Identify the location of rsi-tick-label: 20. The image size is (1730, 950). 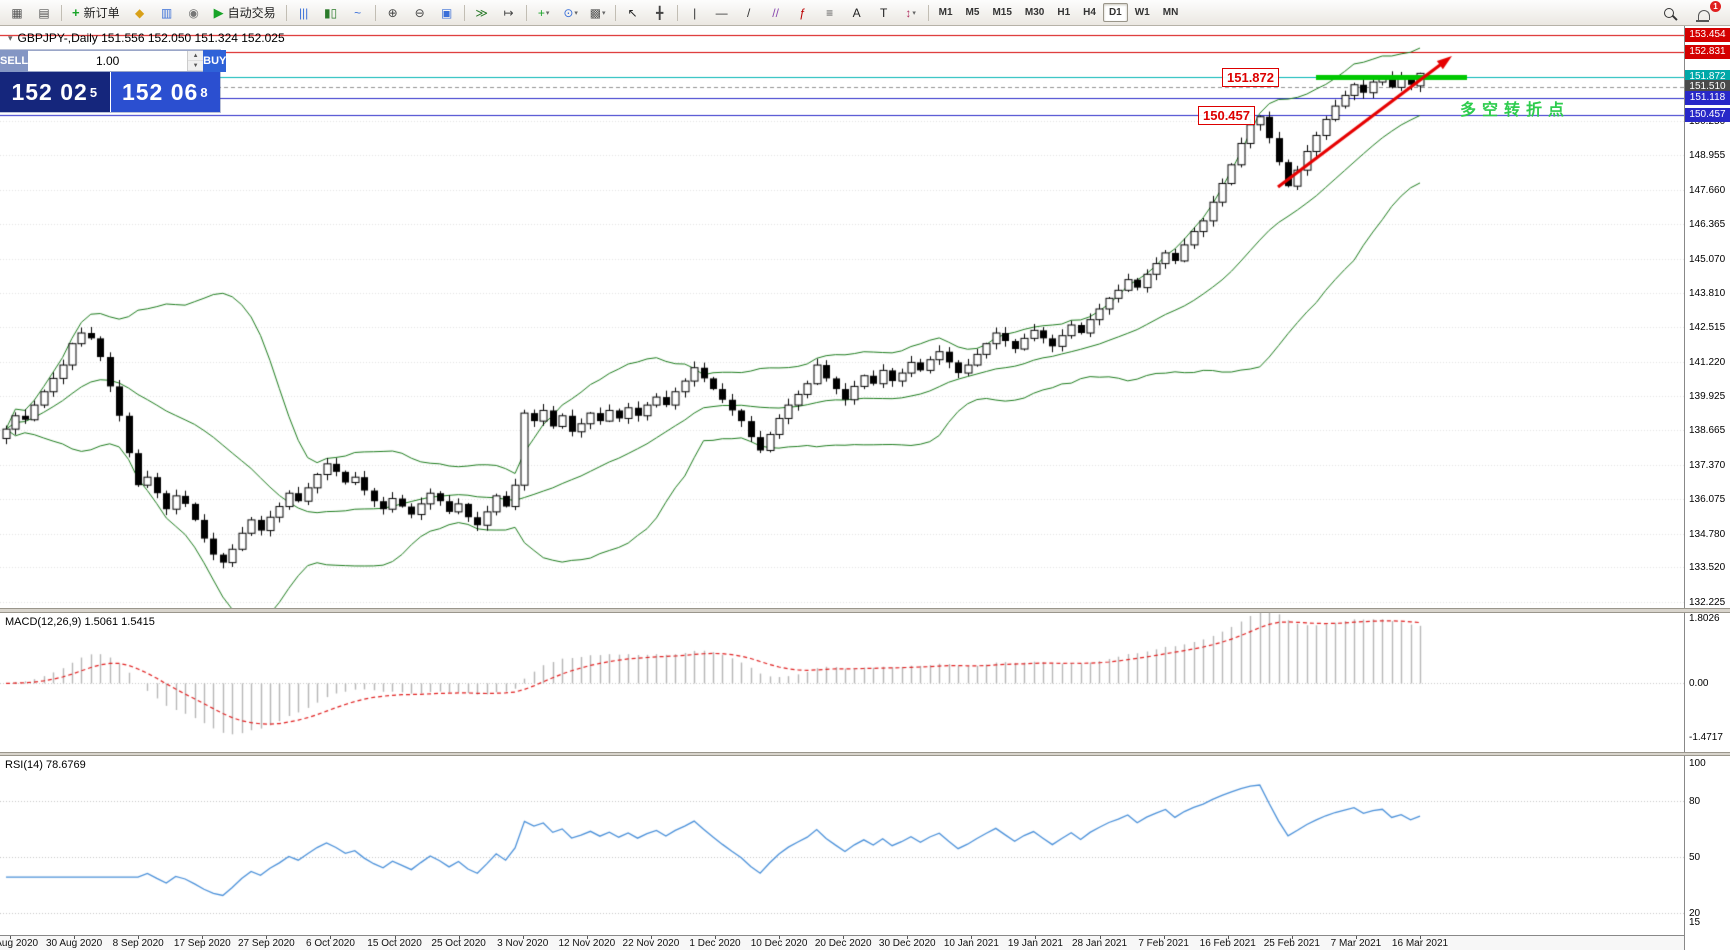
(1695, 913).